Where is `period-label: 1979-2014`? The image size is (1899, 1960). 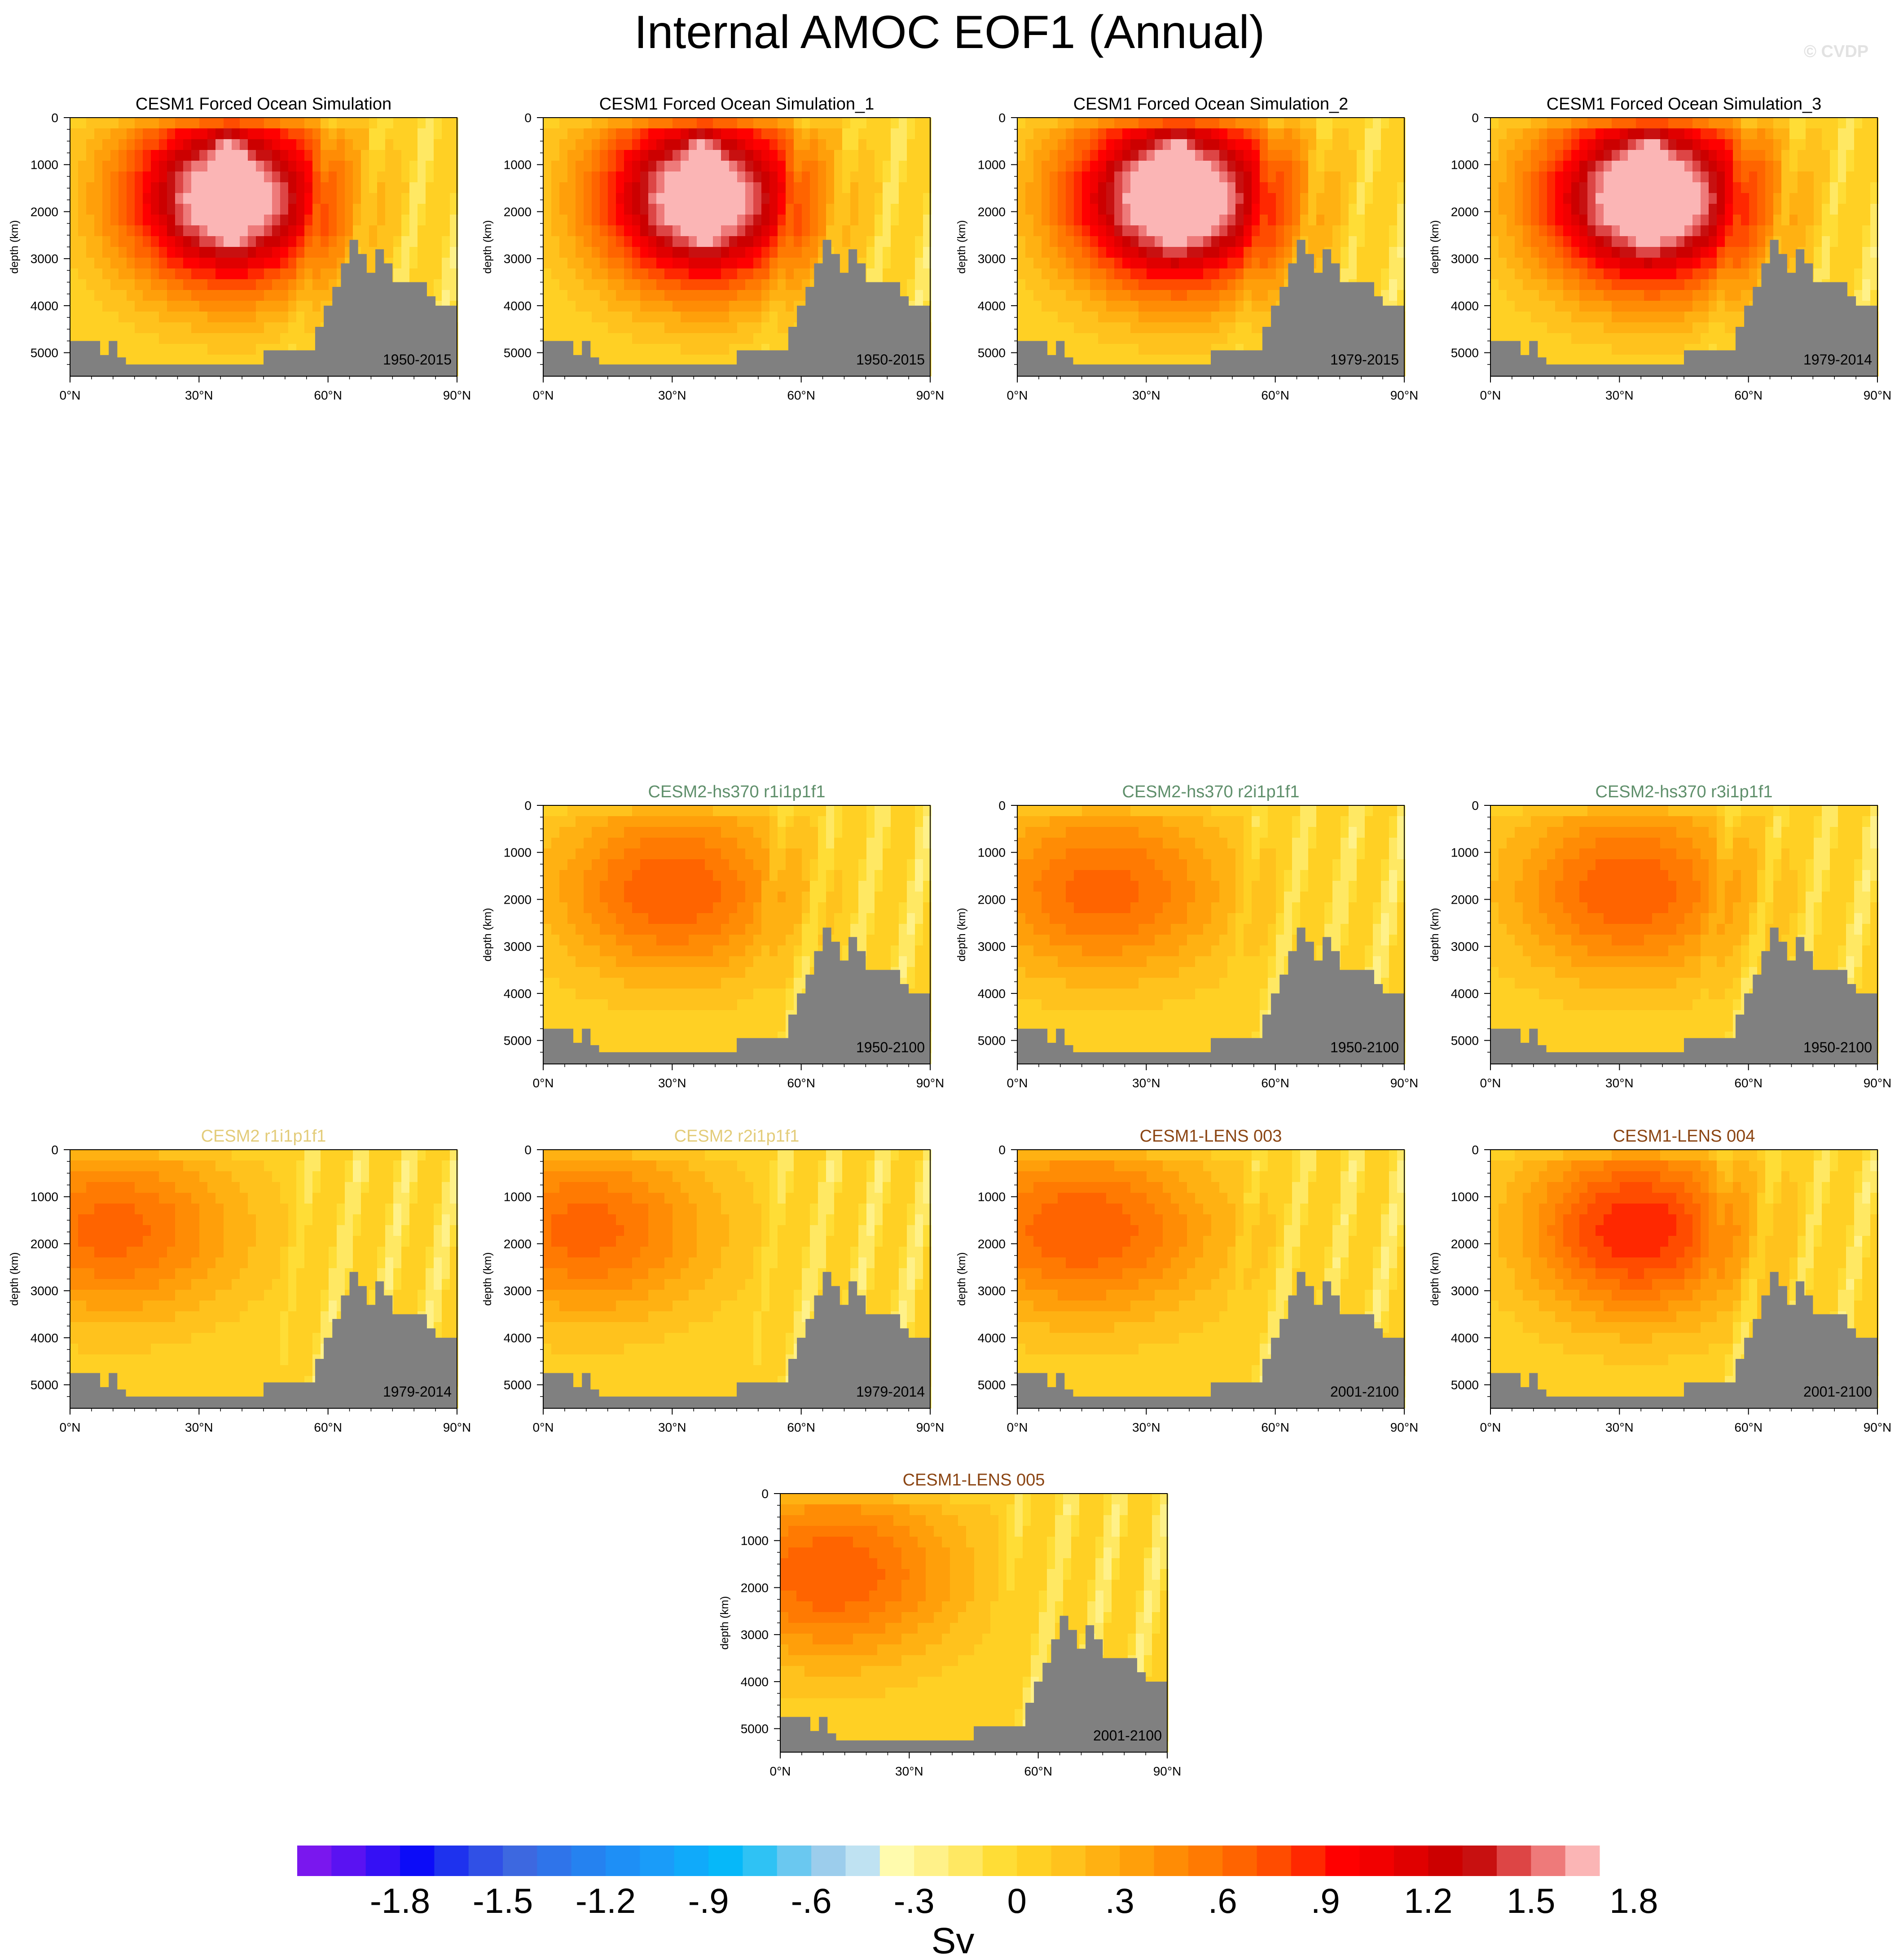 period-label: 1979-2014 is located at coordinates (1837, 360).